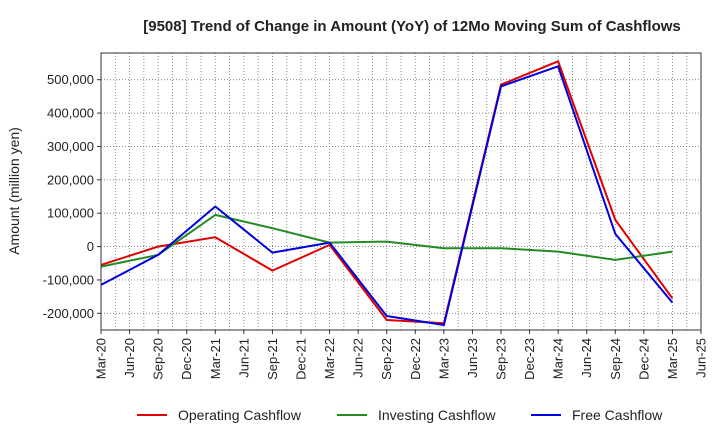  I want to click on x-tick-label: Mar-24, so click(558, 358).